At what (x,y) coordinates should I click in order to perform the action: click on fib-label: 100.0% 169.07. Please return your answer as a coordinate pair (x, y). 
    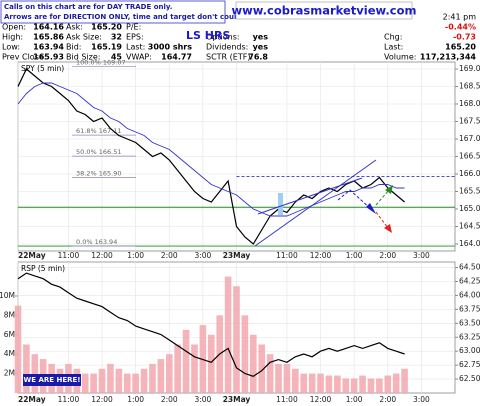
    Looking at the image, I should click on (101, 63).